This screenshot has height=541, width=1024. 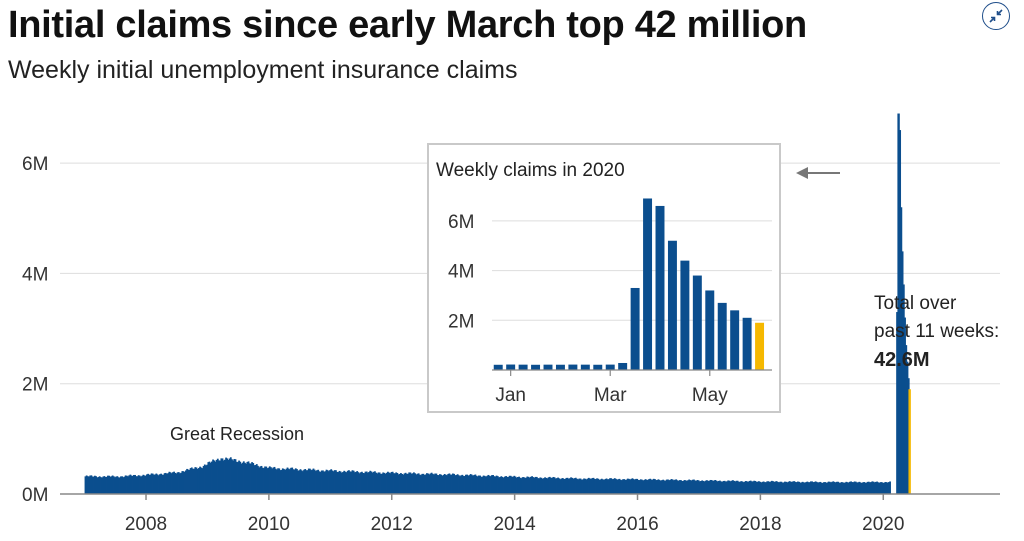 I want to click on collapse-button, so click(x=996, y=16).